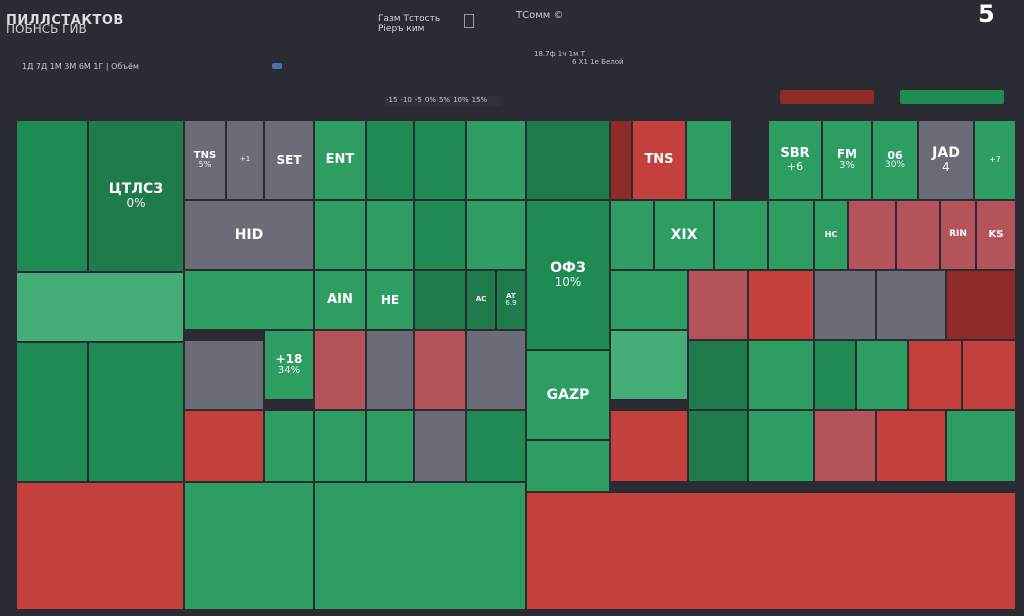  Describe the element at coordinates (289, 359) in the screenshot. I see `tile-ticker: +18` at that location.